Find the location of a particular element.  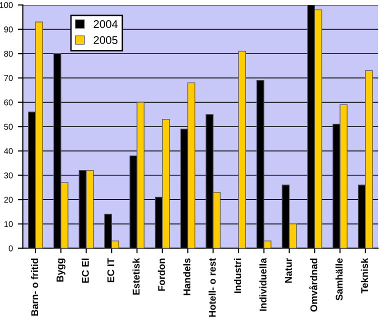

x-tick-label: Barn- o fritid is located at coordinates (34, 287).